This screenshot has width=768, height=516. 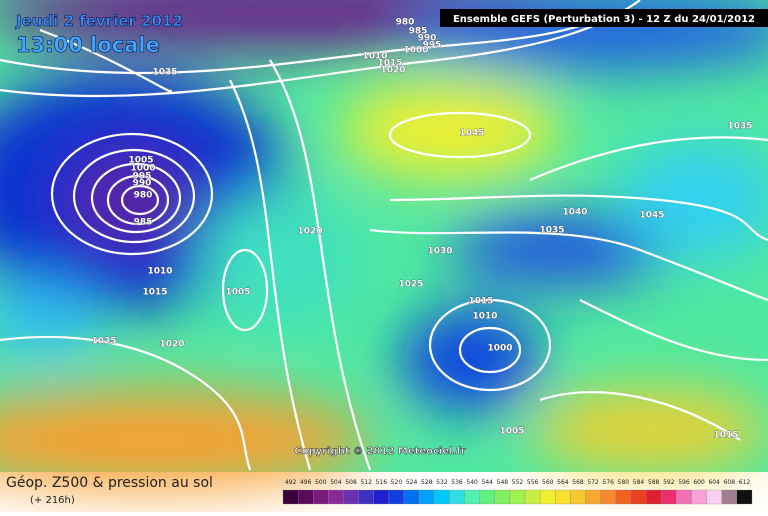 I want to click on scale-label: 532, so click(x=442, y=482).